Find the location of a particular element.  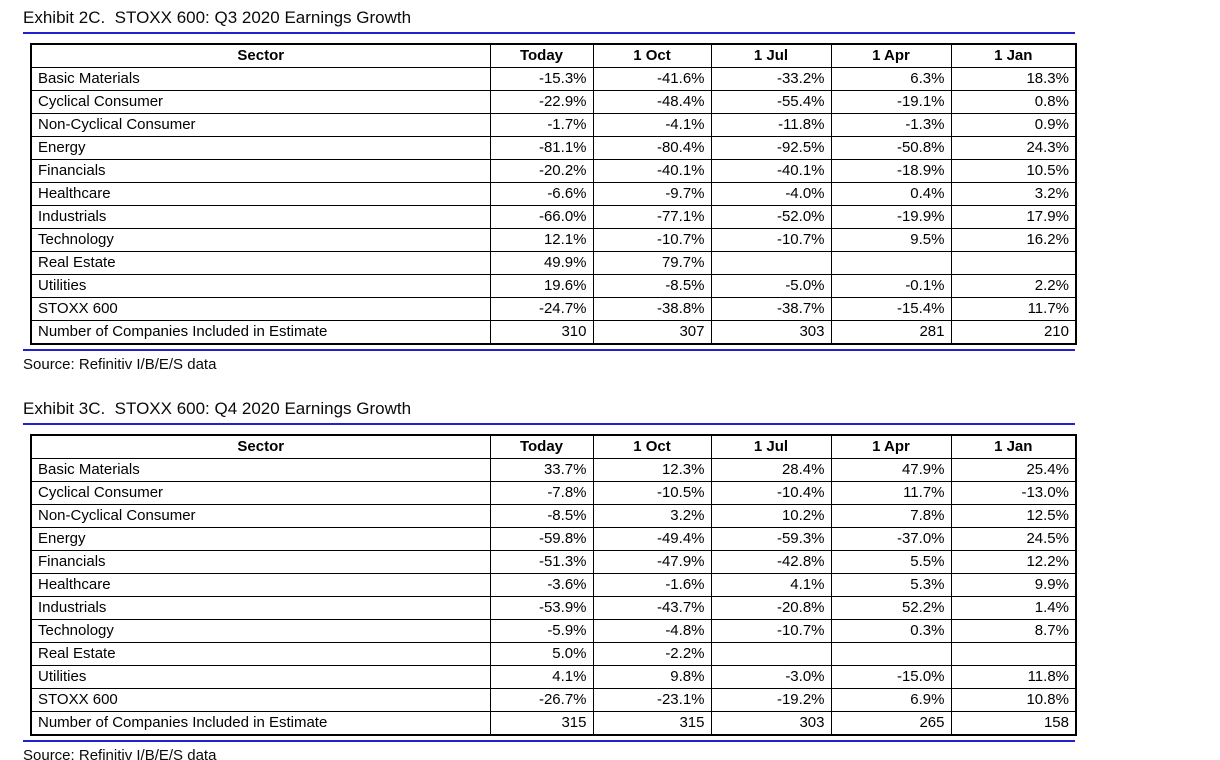

value-cell-1apr: -50.8% is located at coordinates (891, 148).